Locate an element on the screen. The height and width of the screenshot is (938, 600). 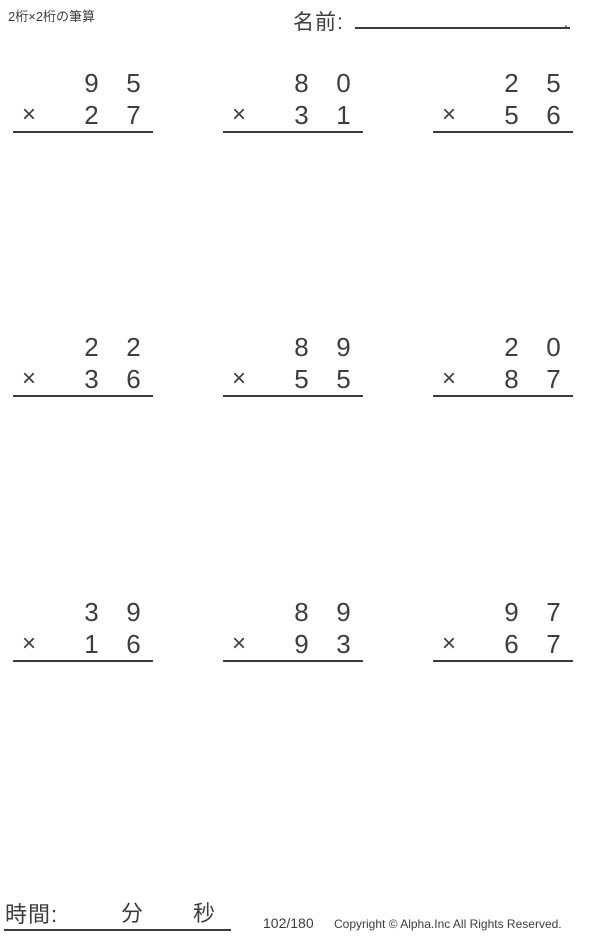
worksheet-title: 2桁×2桁の筆算 is located at coordinates (52, 16).